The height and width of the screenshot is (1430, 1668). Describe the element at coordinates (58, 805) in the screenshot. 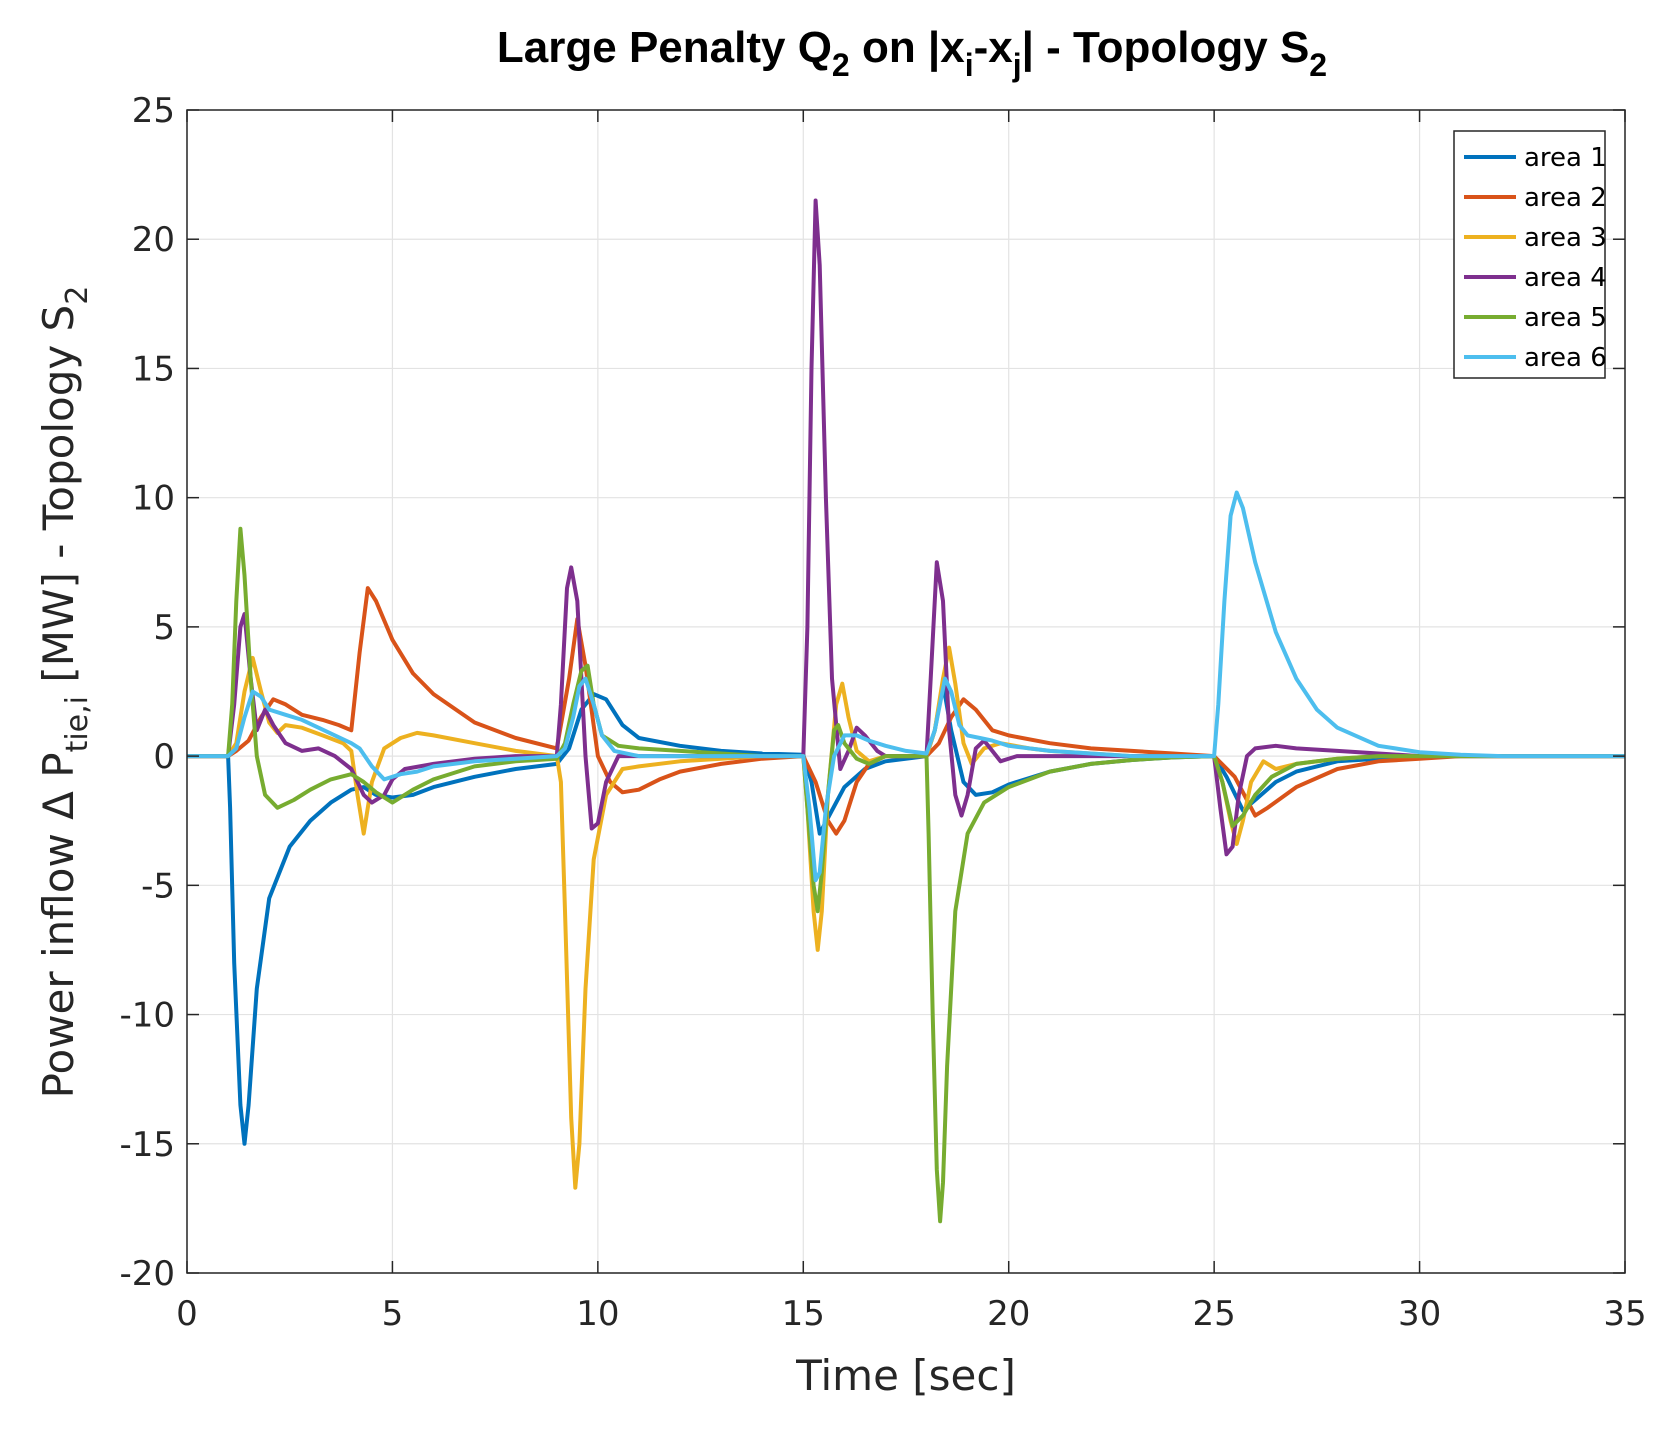

I see `ylabel-delta: Δ` at that location.